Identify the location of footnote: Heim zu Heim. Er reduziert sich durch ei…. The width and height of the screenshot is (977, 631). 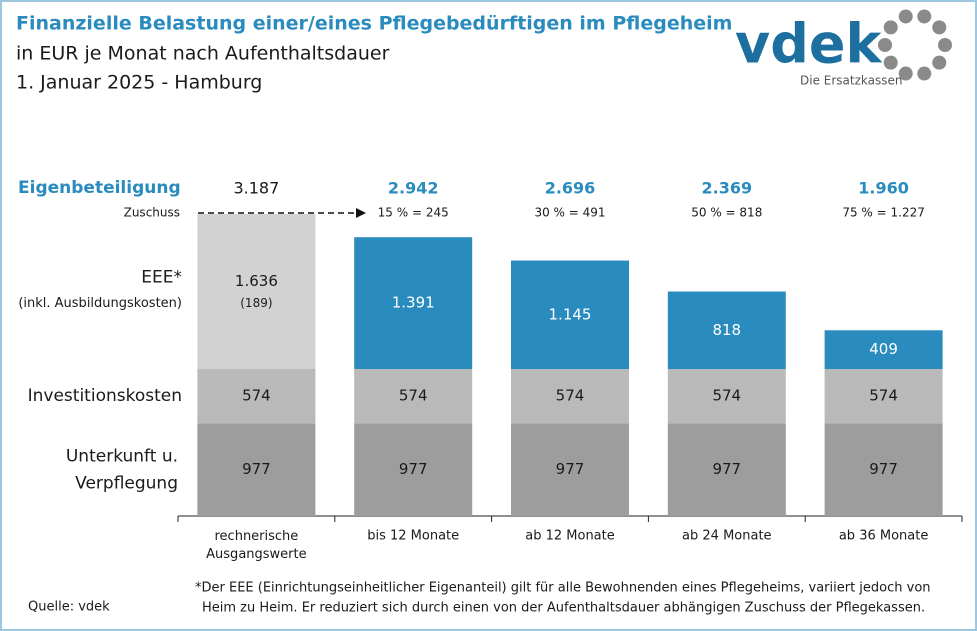
(563, 608).